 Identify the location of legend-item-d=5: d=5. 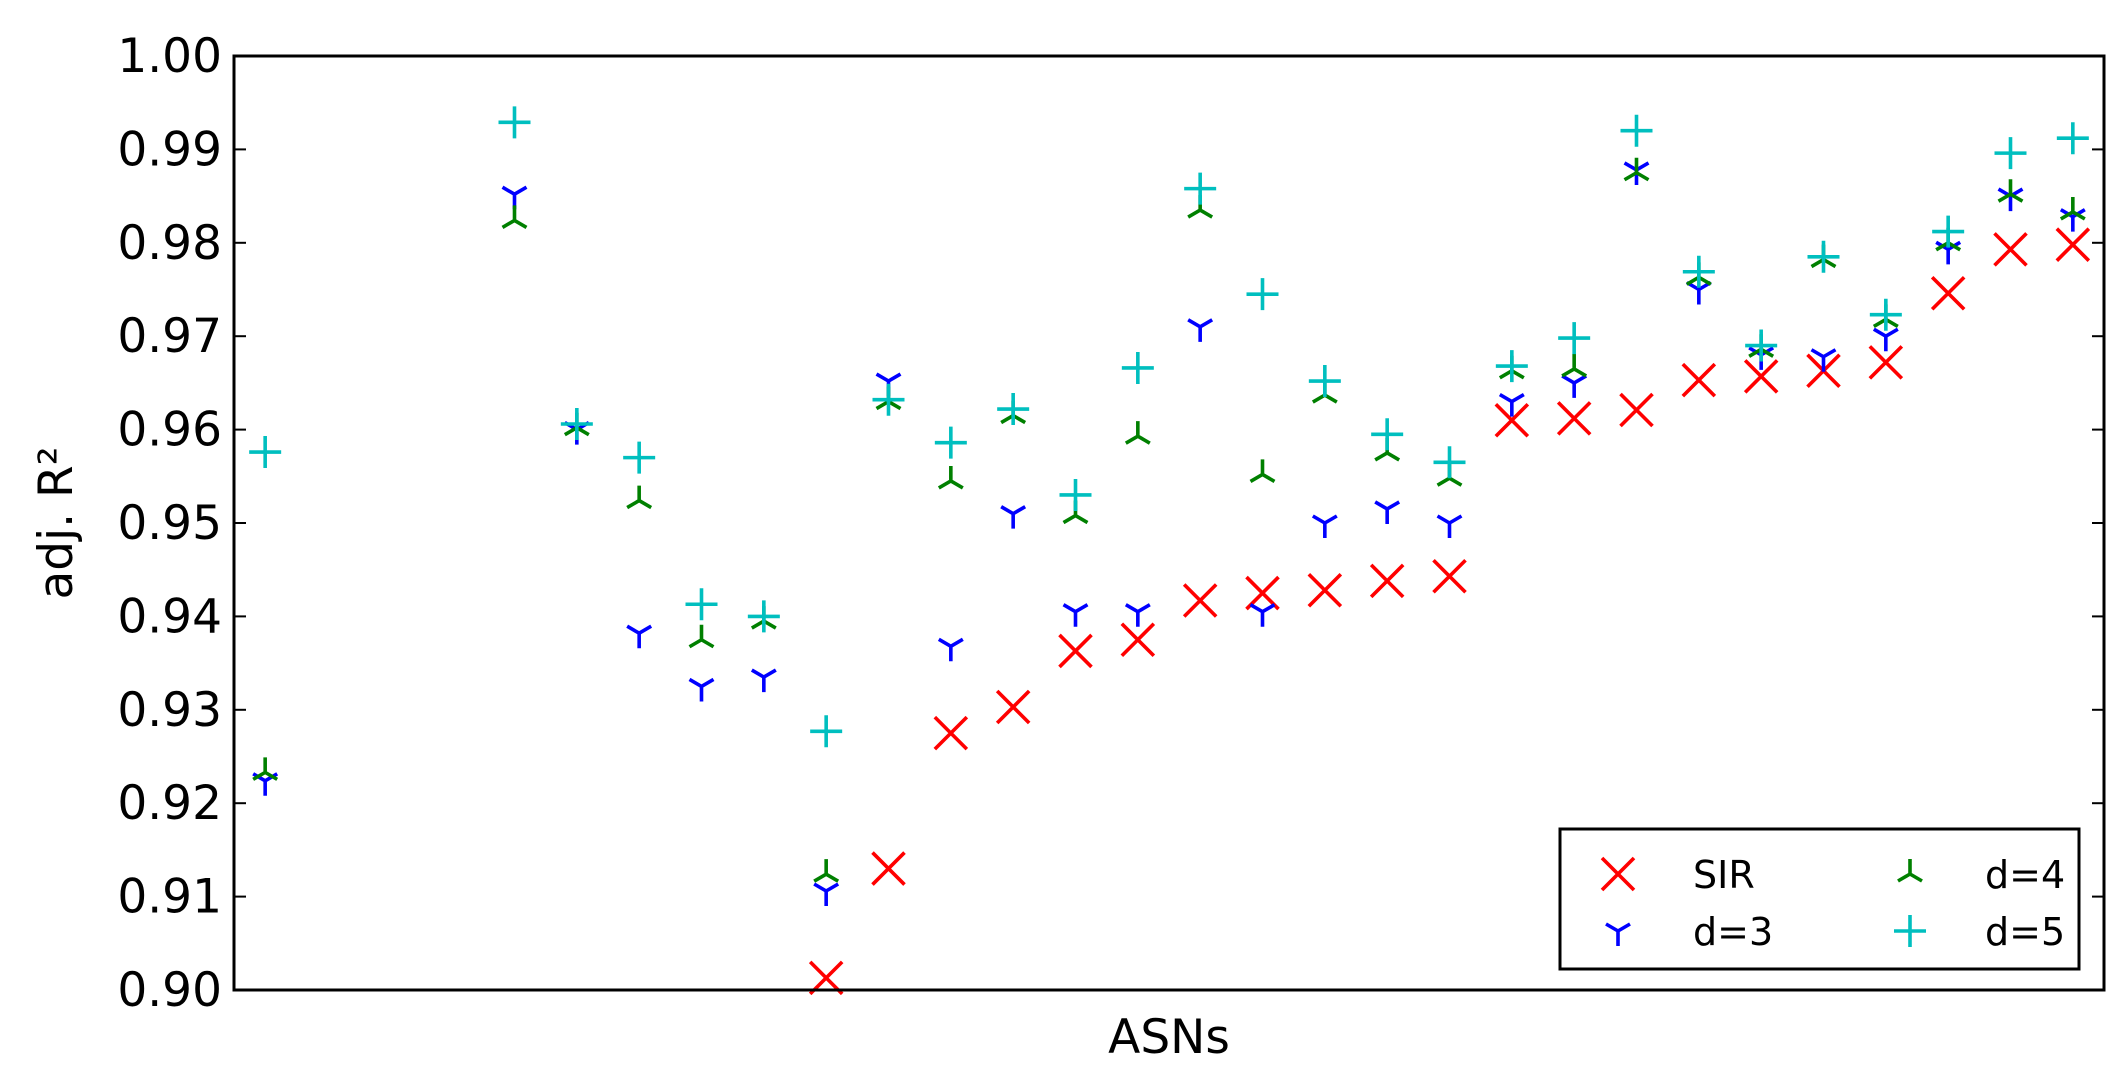
(1979, 932).